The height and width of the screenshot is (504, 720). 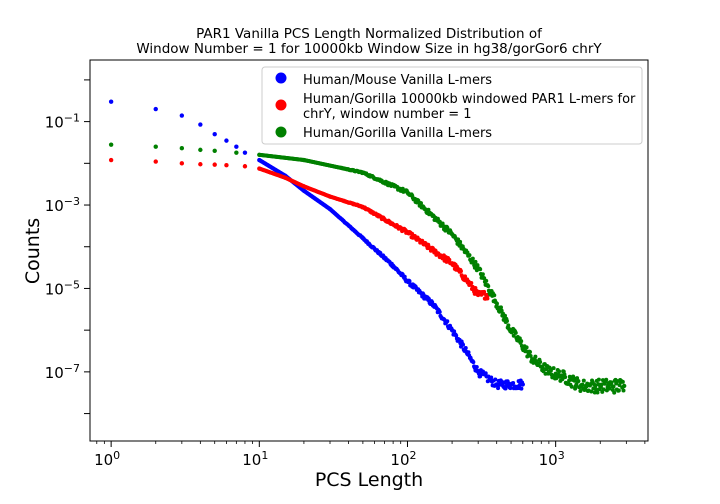 I want to click on x-tick-label: 10¹, so click(x=255, y=459).